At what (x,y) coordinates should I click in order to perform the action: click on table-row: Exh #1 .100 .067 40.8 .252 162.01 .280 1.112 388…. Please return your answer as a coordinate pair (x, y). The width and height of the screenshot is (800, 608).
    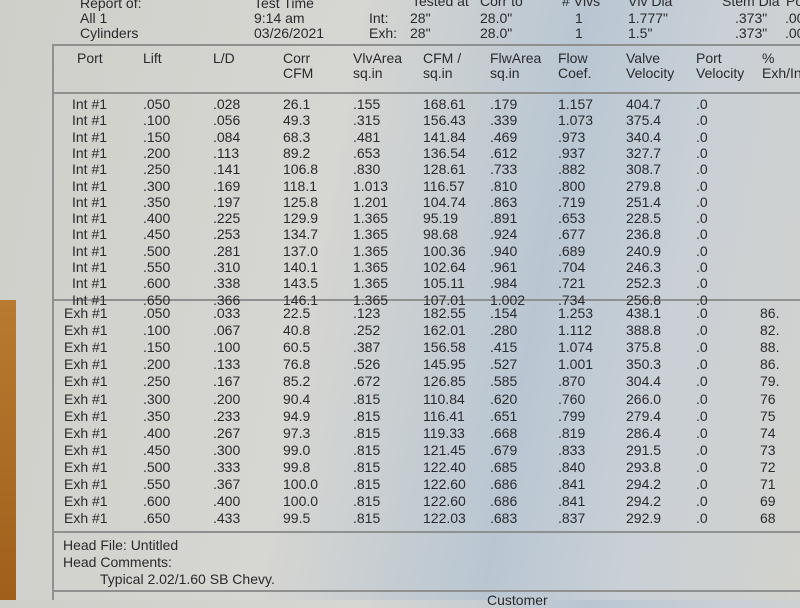
    Looking at the image, I should click on (400, 330).